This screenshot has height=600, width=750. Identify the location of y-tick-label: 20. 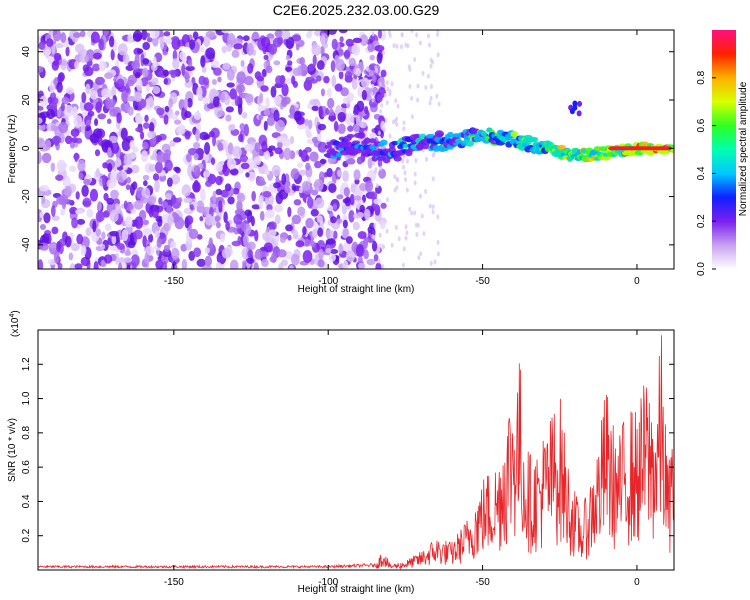
(26, 100).